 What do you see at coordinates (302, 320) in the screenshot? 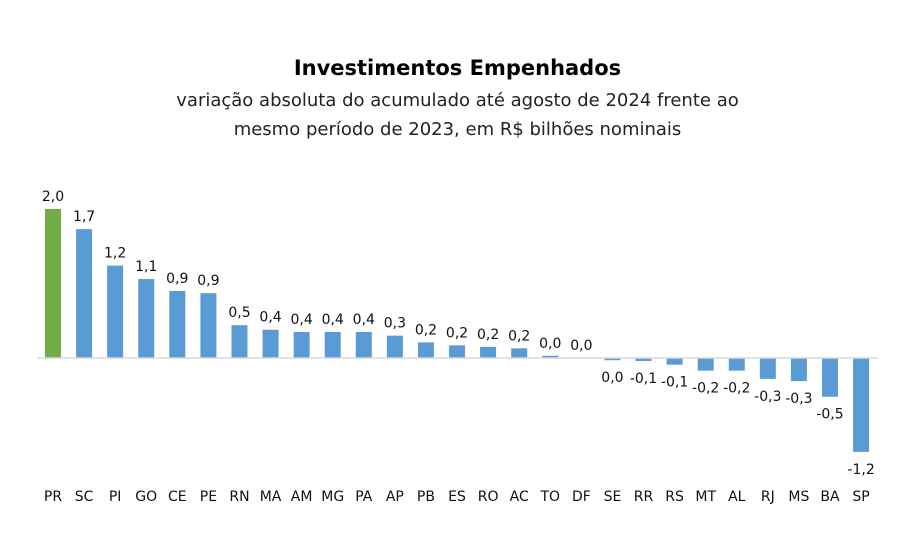
I see `data-label-am: 0,4` at bounding box center [302, 320].